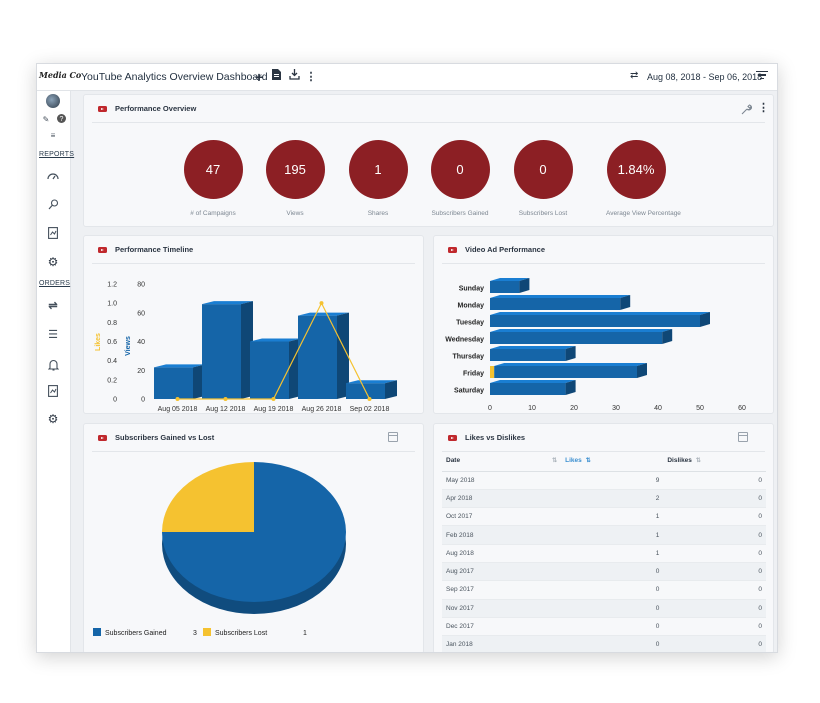  Describe the element at coordinates (502, 480) in the screenshot. I see `date-cell: May 2018` at that location.